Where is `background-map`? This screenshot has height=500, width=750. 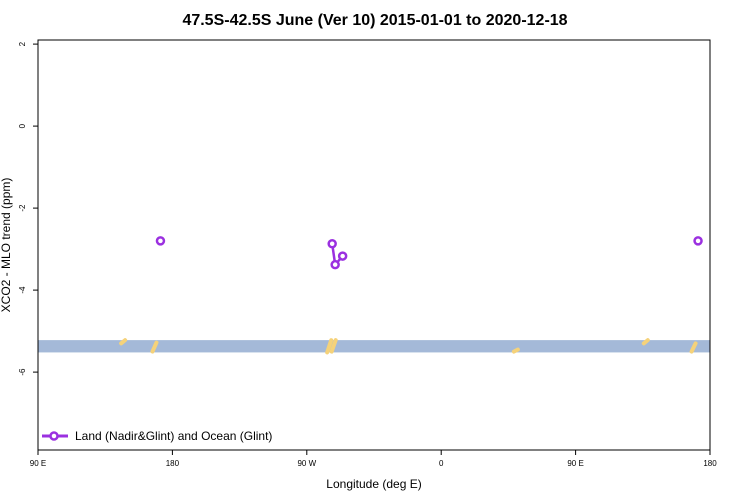 background-map is located at coordinates (374, 346).